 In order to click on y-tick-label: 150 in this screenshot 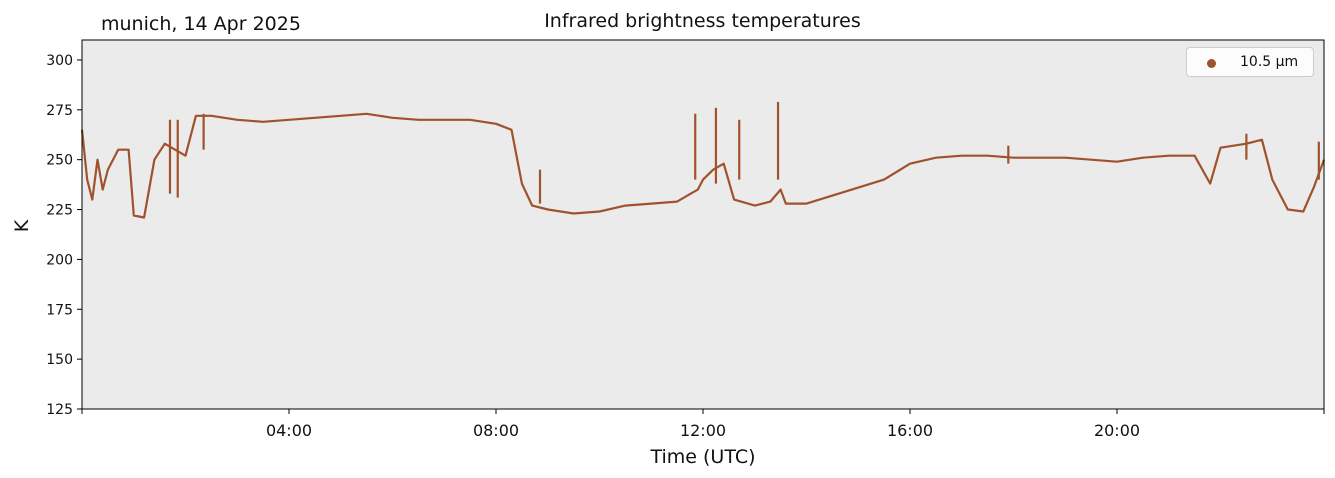, I will do `click(59, 360)`.